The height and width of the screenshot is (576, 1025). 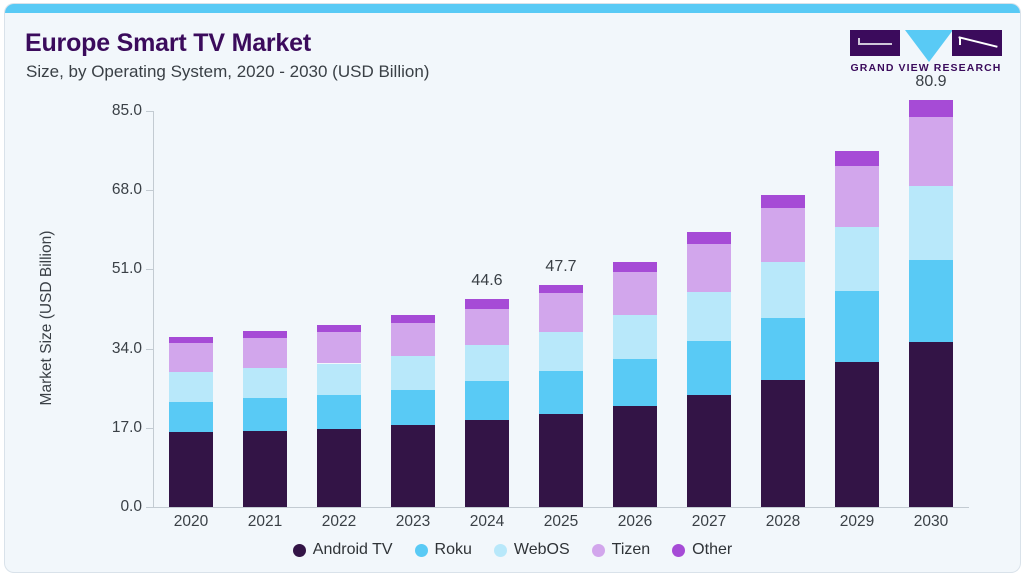 I want to click on x-axis-tick-label: 2026, so click(x=635, y=521).